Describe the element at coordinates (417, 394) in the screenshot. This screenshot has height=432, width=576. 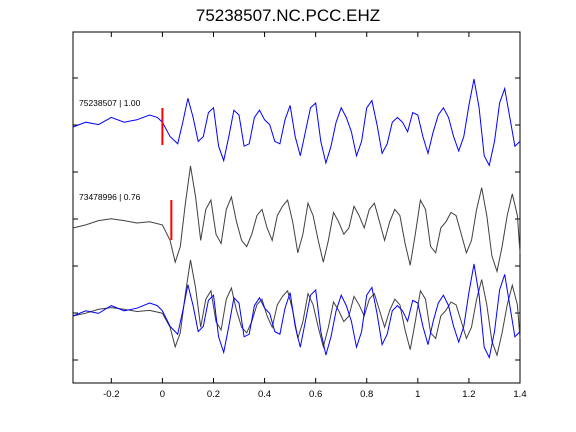
I see `x-tick-label: 1` at that location.